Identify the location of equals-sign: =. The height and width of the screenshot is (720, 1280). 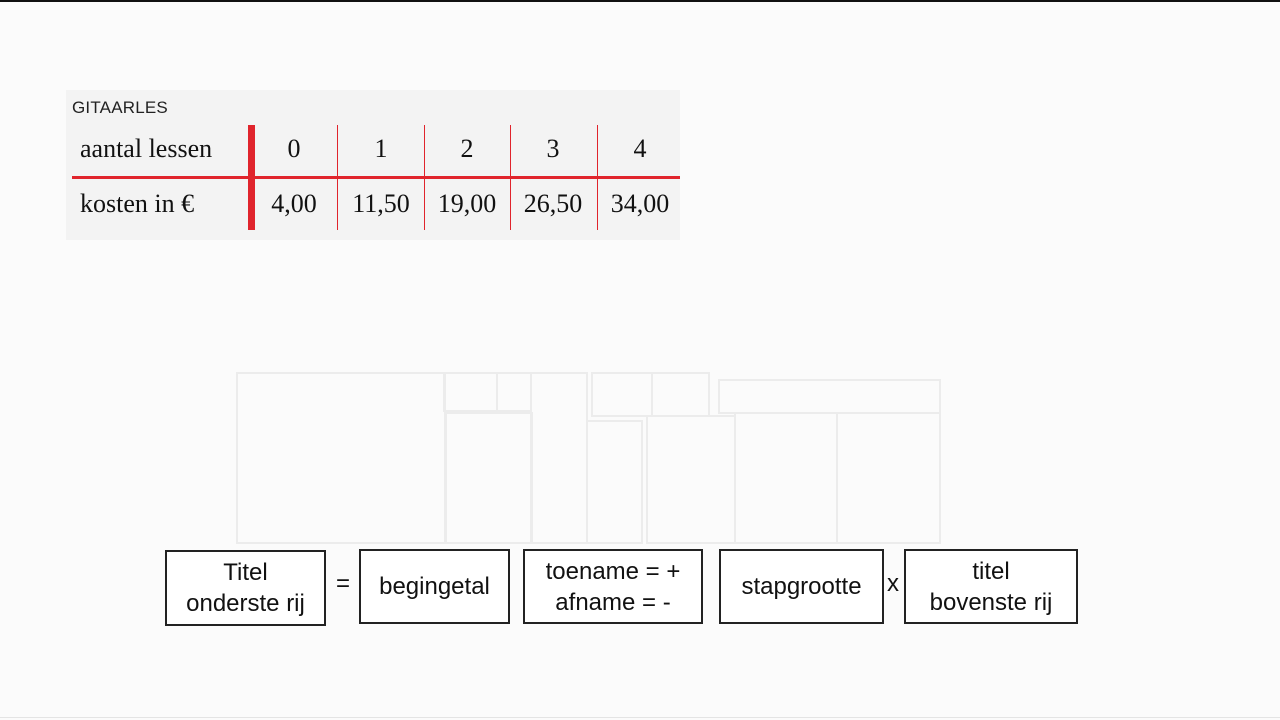
(343, 583).